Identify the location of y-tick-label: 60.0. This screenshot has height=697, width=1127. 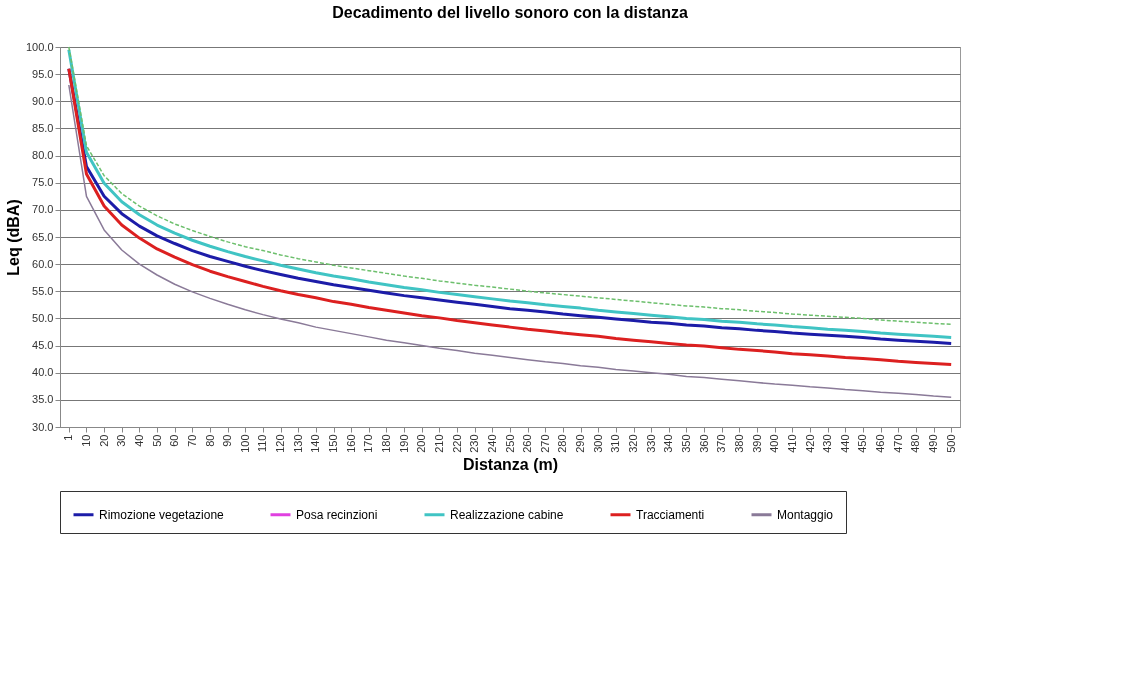
(43, 263).